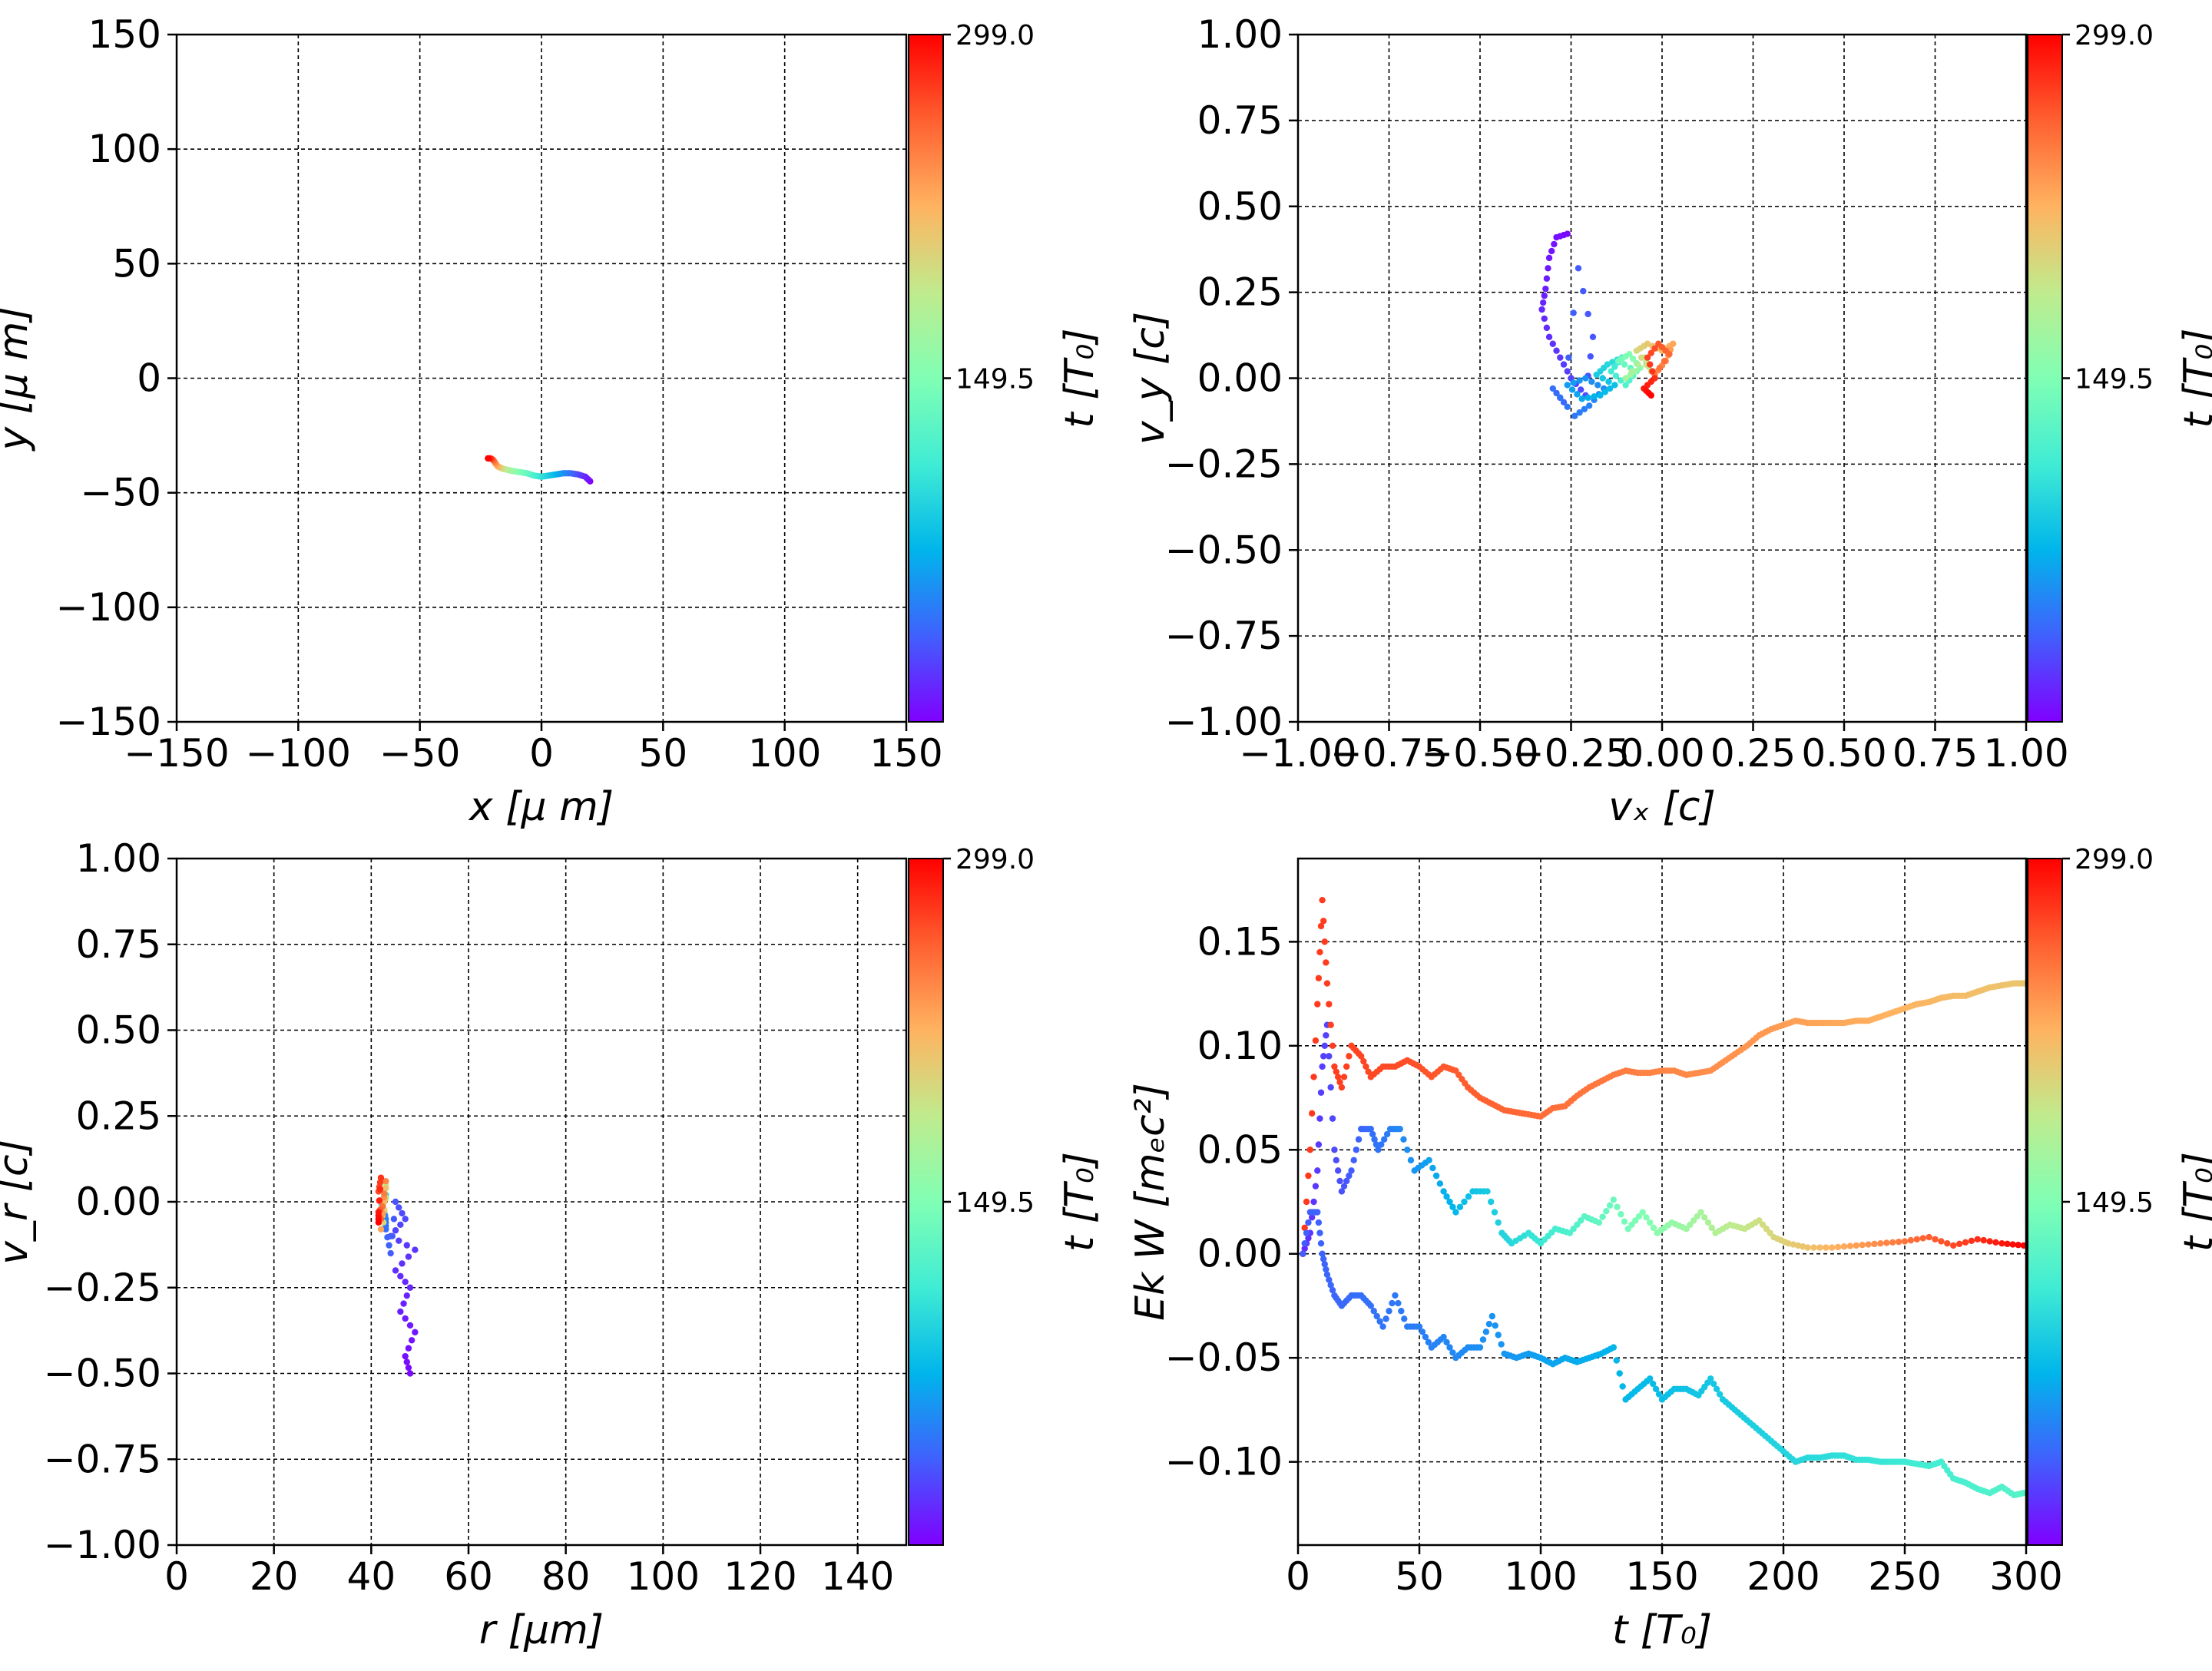 The image size is (2212, 1671). What do you see at coordinates (541, 807) in the screenshot?
I see `x-axis-label: x [μ m]` at bounding box center [541, 807].